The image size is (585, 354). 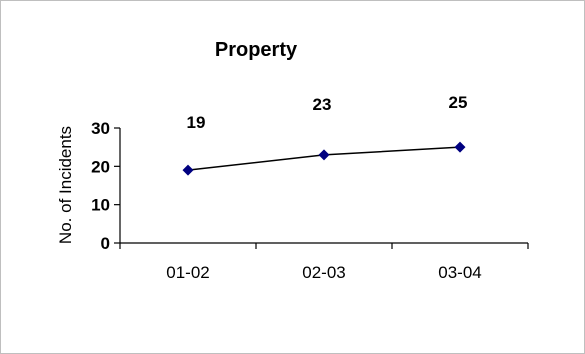 What do you see at coordinates (100, 166) in the screenshot?
I see `y-tick-label: 20` at bounding box center [100, 166].